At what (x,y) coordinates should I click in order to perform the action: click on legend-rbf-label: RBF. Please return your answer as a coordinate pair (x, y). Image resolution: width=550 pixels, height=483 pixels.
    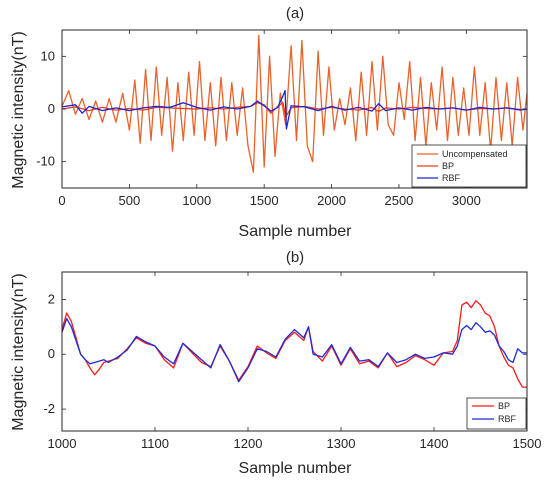
    Looking at the image, I should click on (451, 178).